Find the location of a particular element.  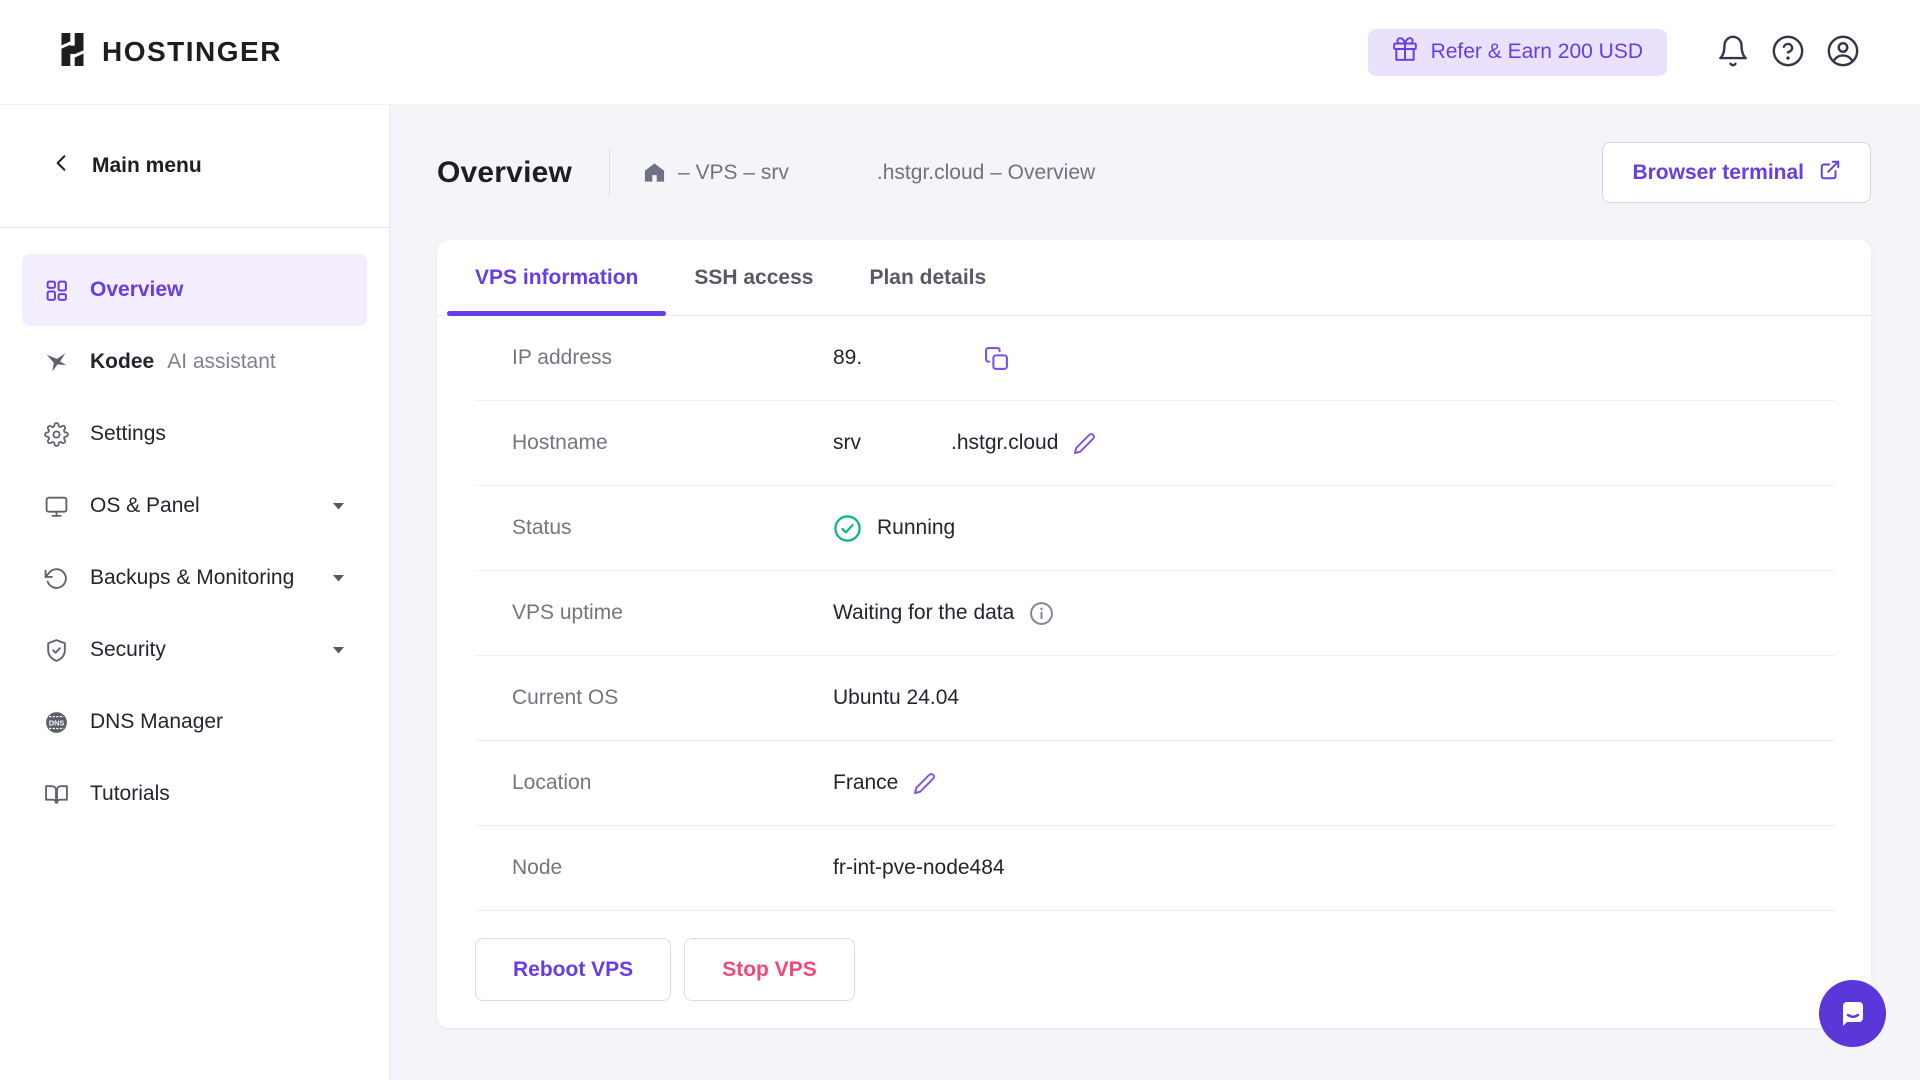

breadcrumb: – VPS – srv .hstgr.cloud – Overview is located at coordinates (869, 173).